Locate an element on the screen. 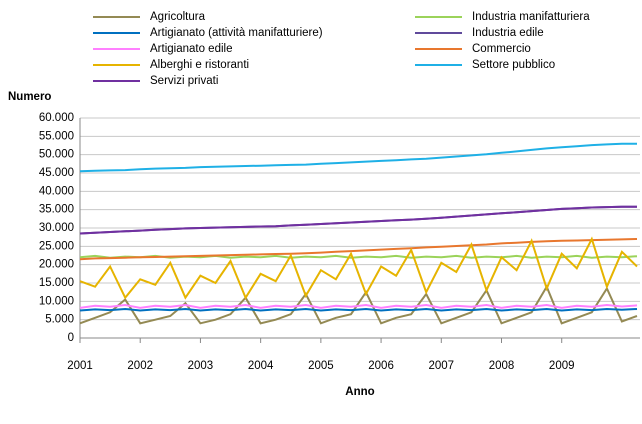 This screenshot has width=642, height=424. y-tick-label: 30.000 is located at coordinates (56, 228).